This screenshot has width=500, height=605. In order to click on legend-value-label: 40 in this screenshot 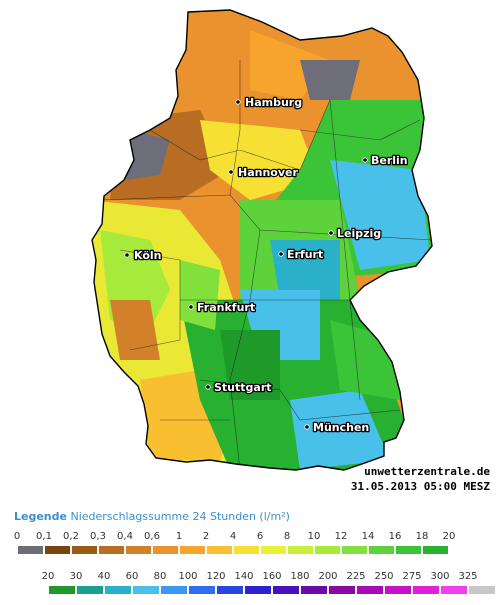, I will do `click(104, 576)`.